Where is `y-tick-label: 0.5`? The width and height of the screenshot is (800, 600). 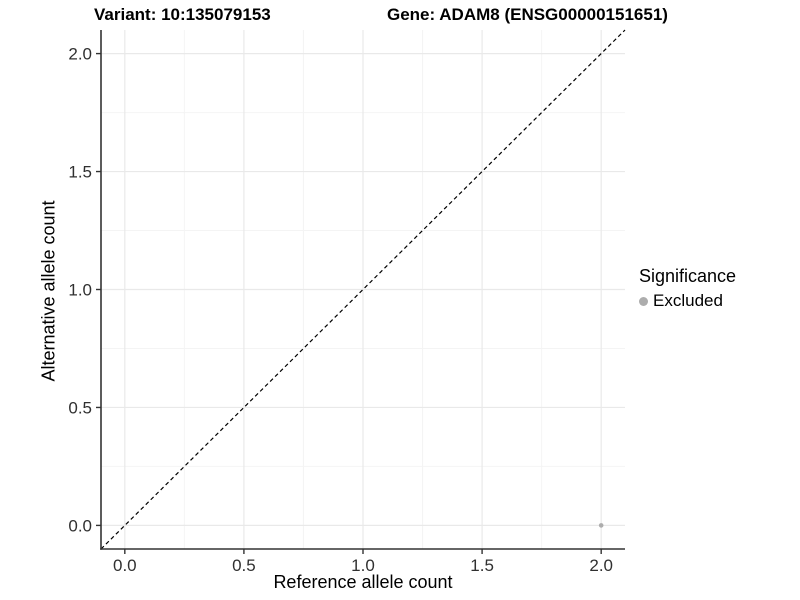 y-tick-label: 0.5 is located at coordinates (80, 407).